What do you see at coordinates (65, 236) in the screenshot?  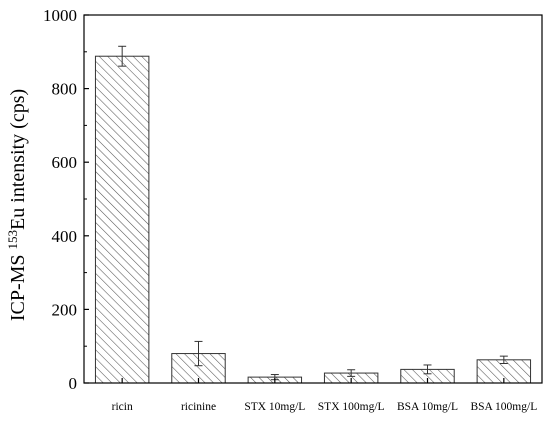 I see `y-tick-label: 400` at bounding box center [65, 236].